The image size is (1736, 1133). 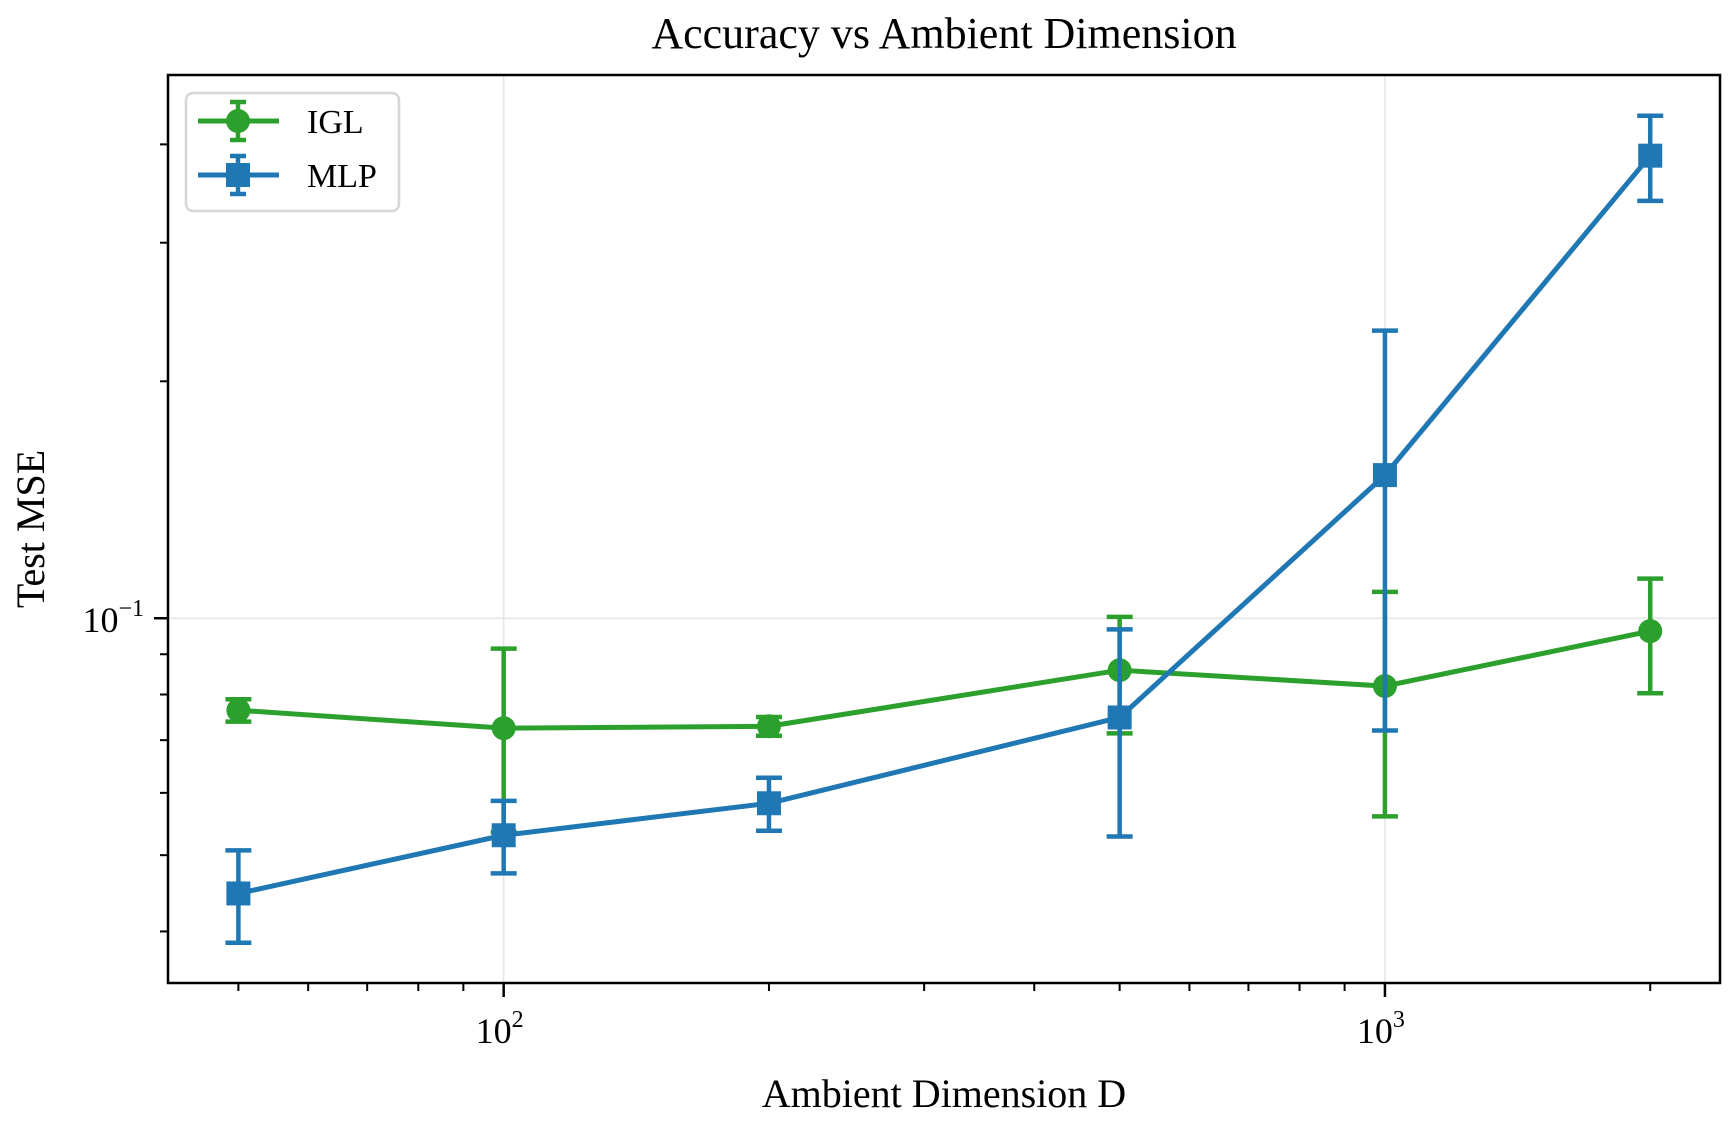 What do you see at coordinates (944, 679) in the screenshot?
I see `igl-line` at bounding box center [944, 679].